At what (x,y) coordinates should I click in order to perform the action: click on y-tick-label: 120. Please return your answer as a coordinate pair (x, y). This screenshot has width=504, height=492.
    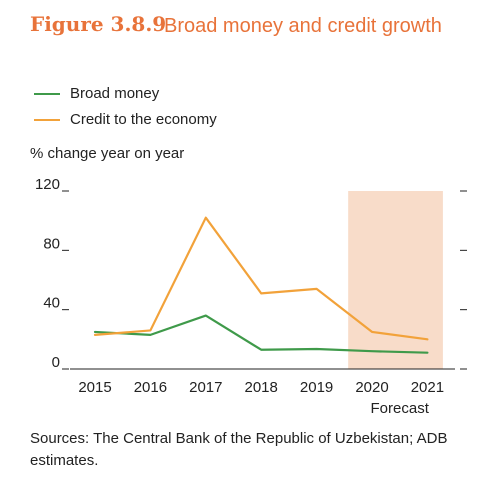
    Looking at the image, I should click on (47, 184).